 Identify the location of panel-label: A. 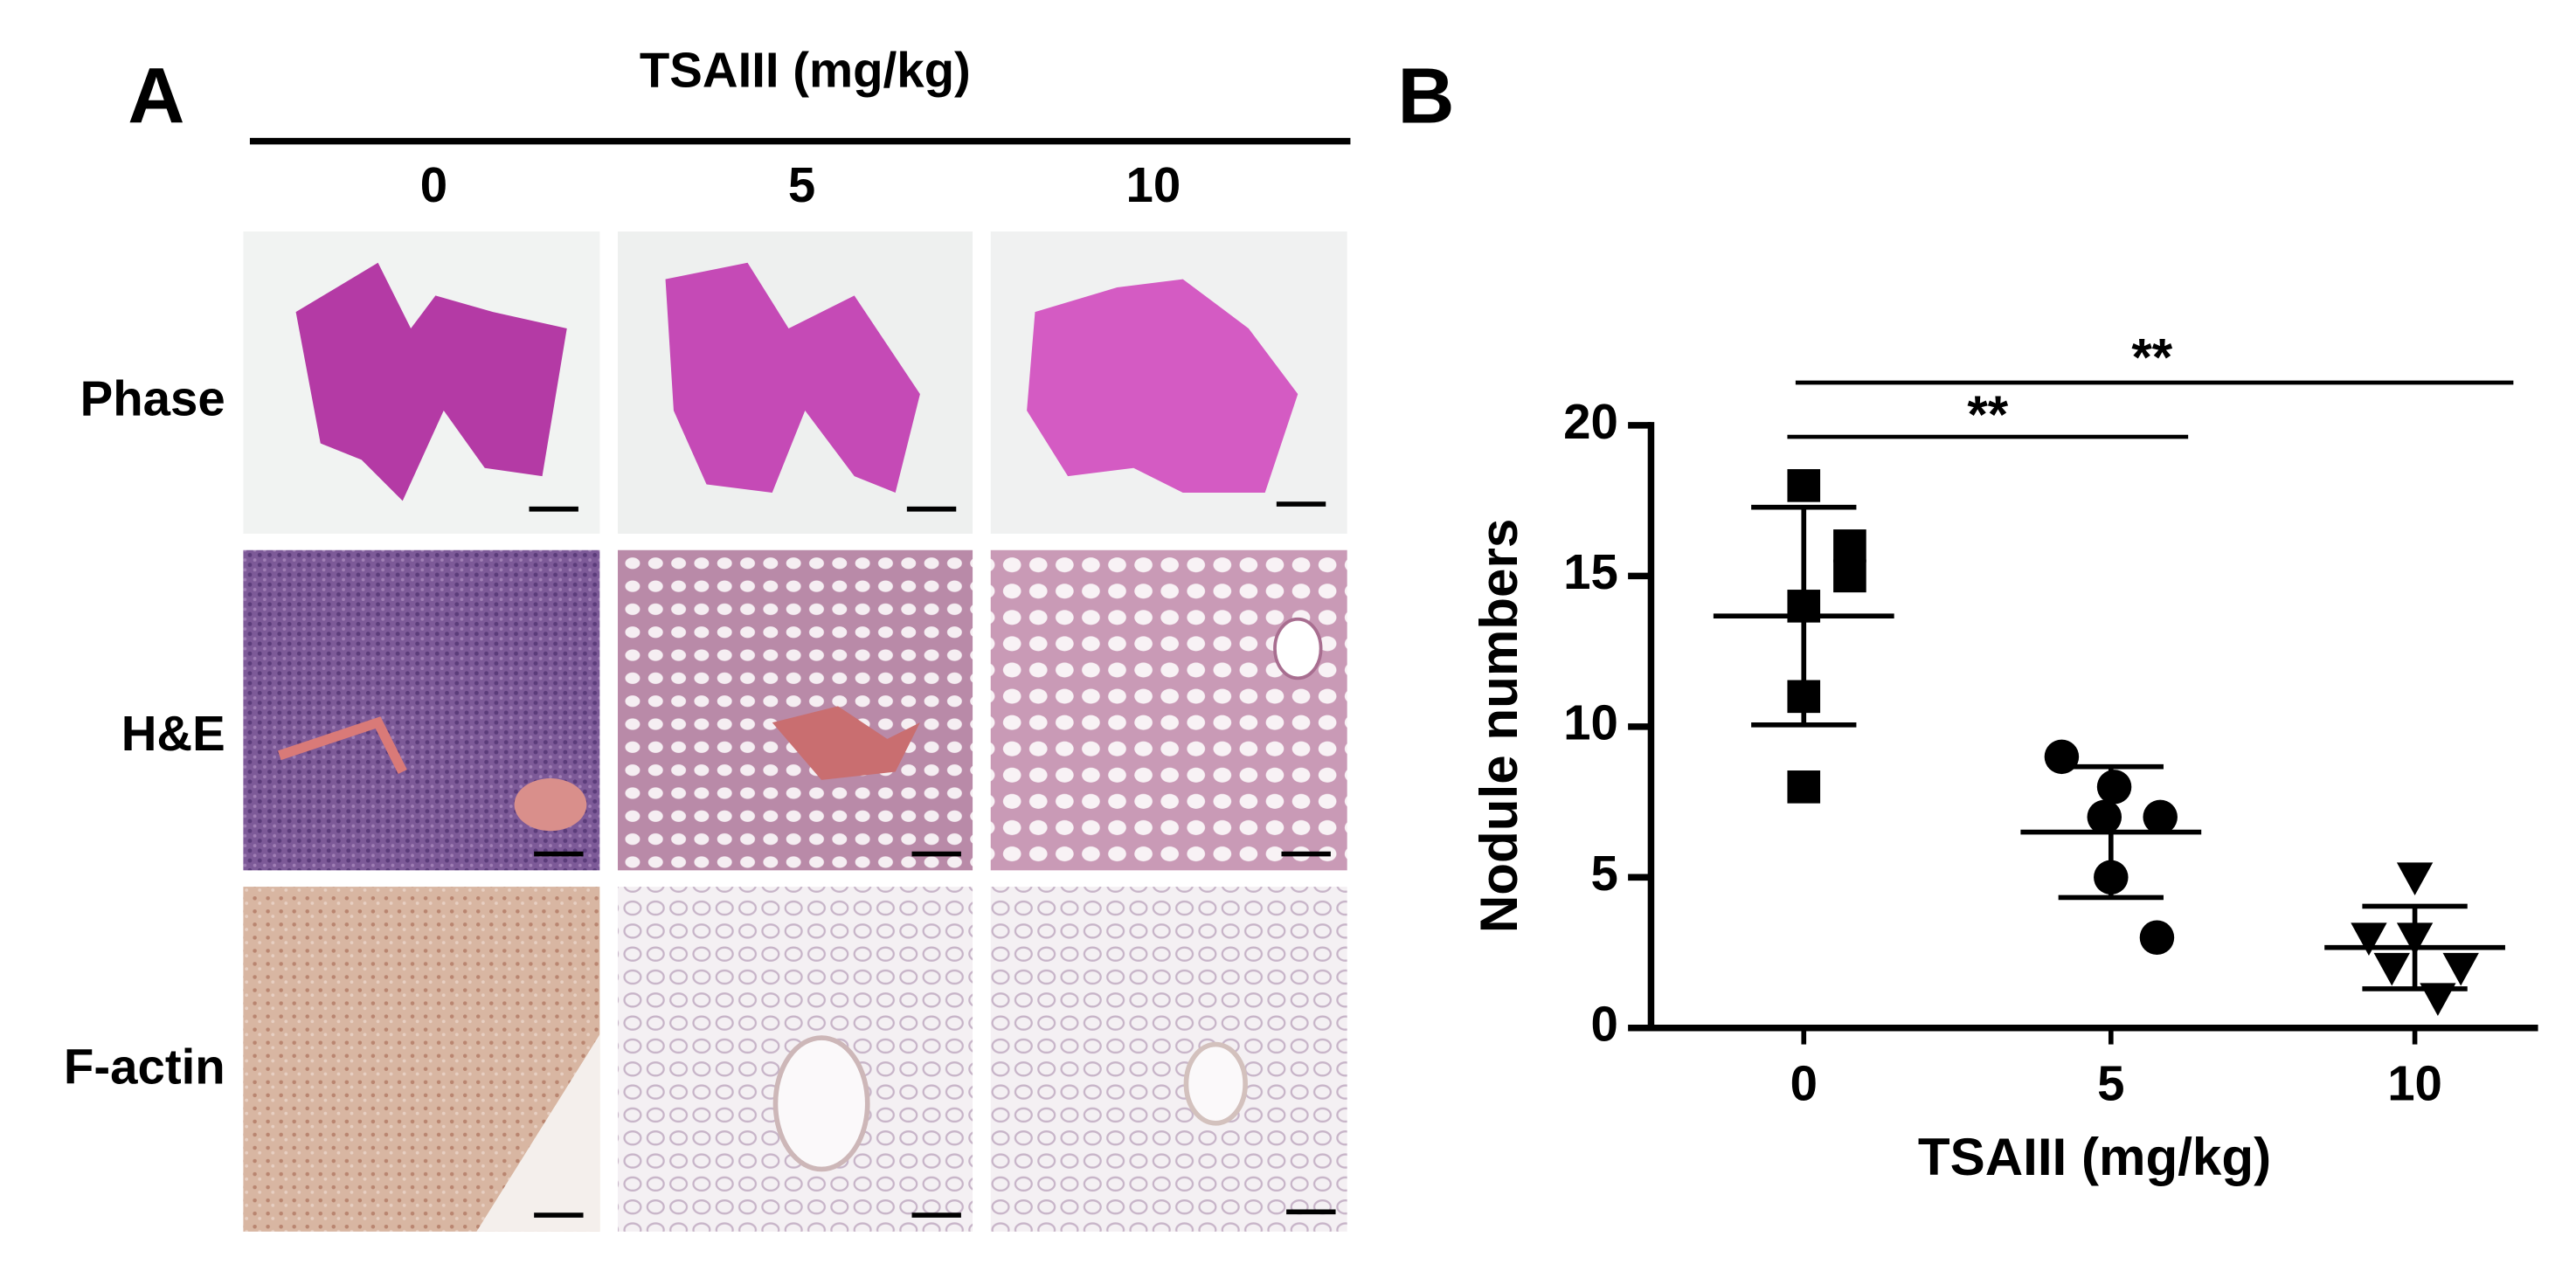
(156, 96).